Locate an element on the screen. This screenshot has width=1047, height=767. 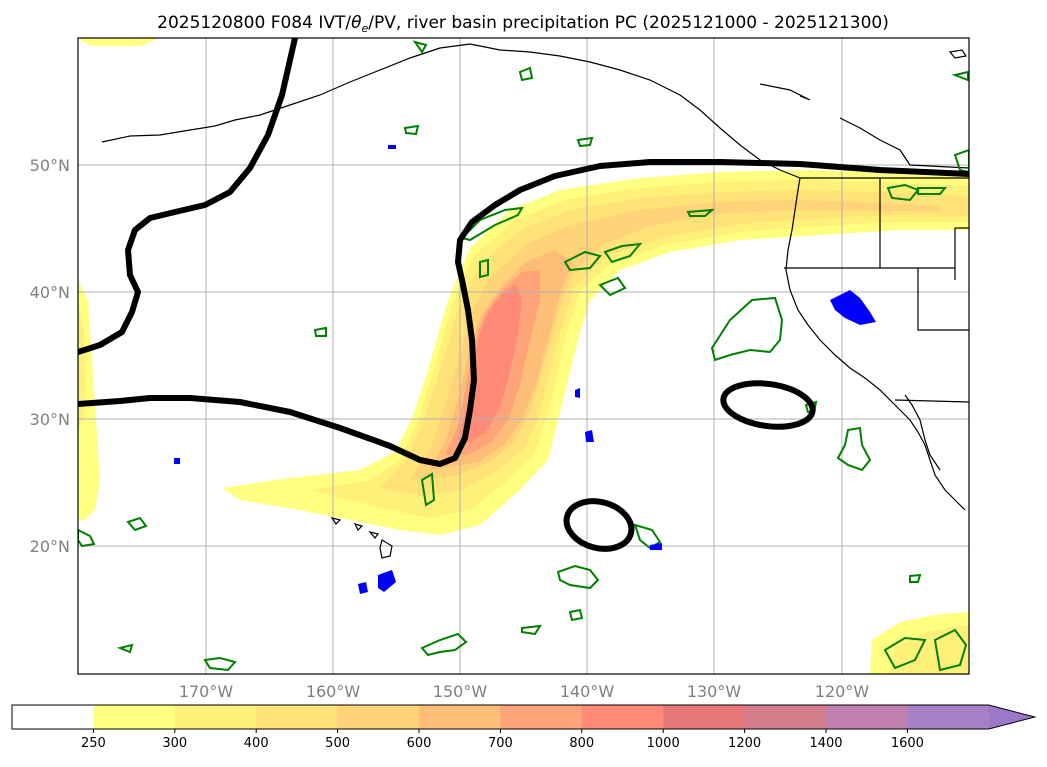
colorbar-extend-arrow is located at coordinates (1011, 717).